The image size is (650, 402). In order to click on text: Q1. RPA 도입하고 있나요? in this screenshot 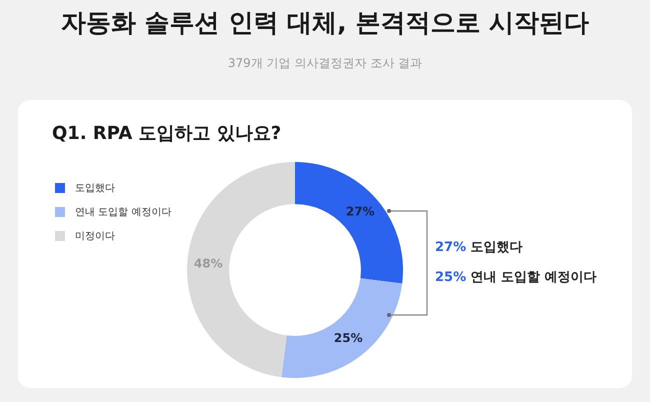, I will do `click(167, 133)`.